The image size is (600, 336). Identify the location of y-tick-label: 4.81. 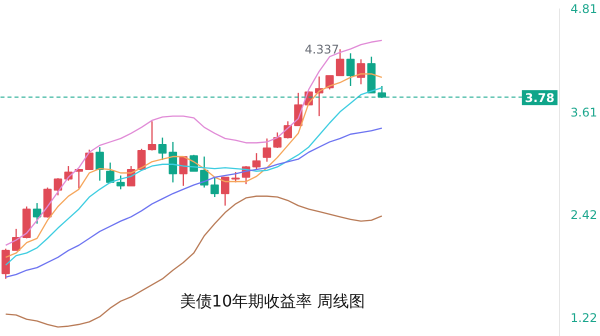
(584, 9).